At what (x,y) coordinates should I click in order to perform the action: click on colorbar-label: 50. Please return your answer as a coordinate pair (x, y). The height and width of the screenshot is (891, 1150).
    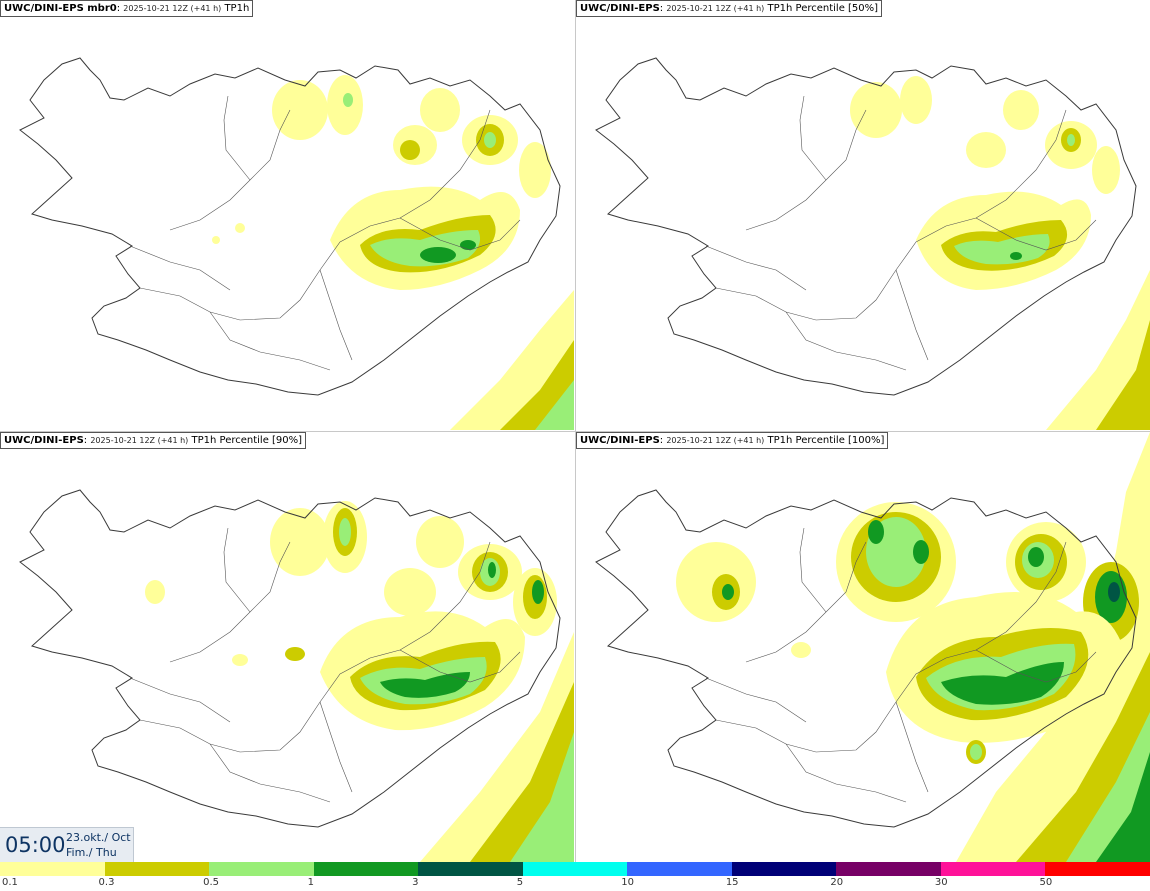
    Looking at the image, I should click on (1046, 882).